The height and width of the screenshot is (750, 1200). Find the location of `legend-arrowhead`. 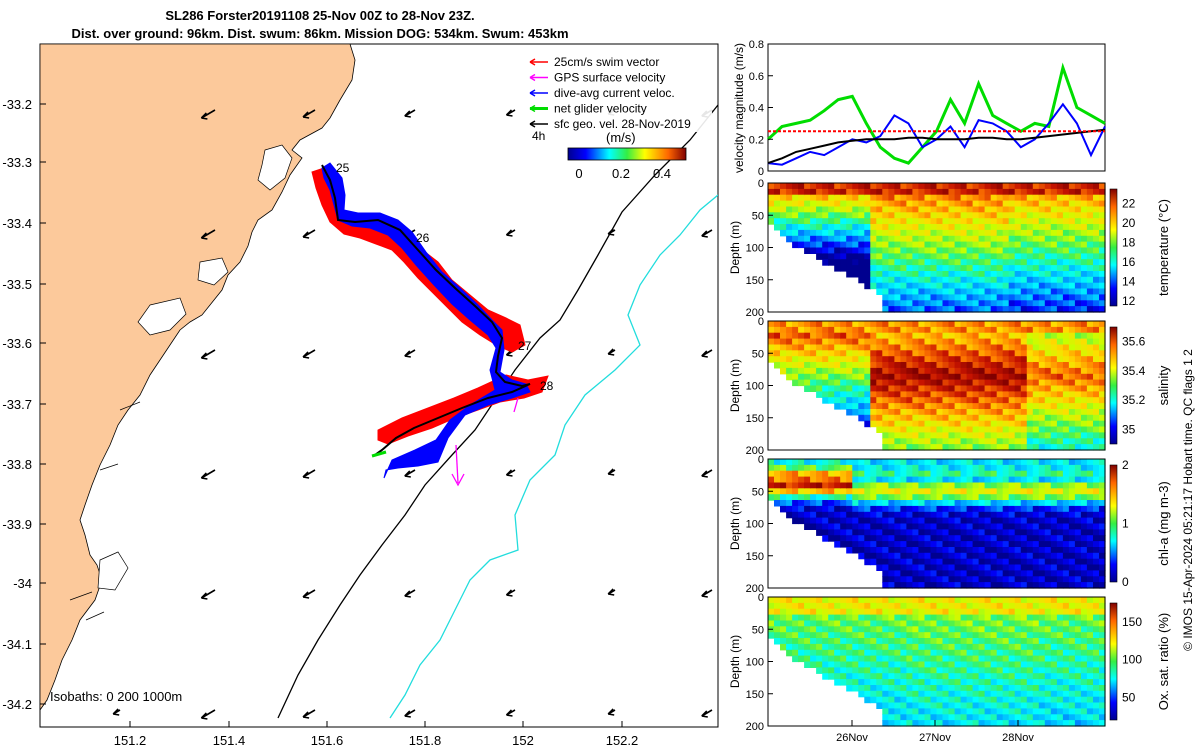

legend-arrowhead is located at coordinates (532, 108).